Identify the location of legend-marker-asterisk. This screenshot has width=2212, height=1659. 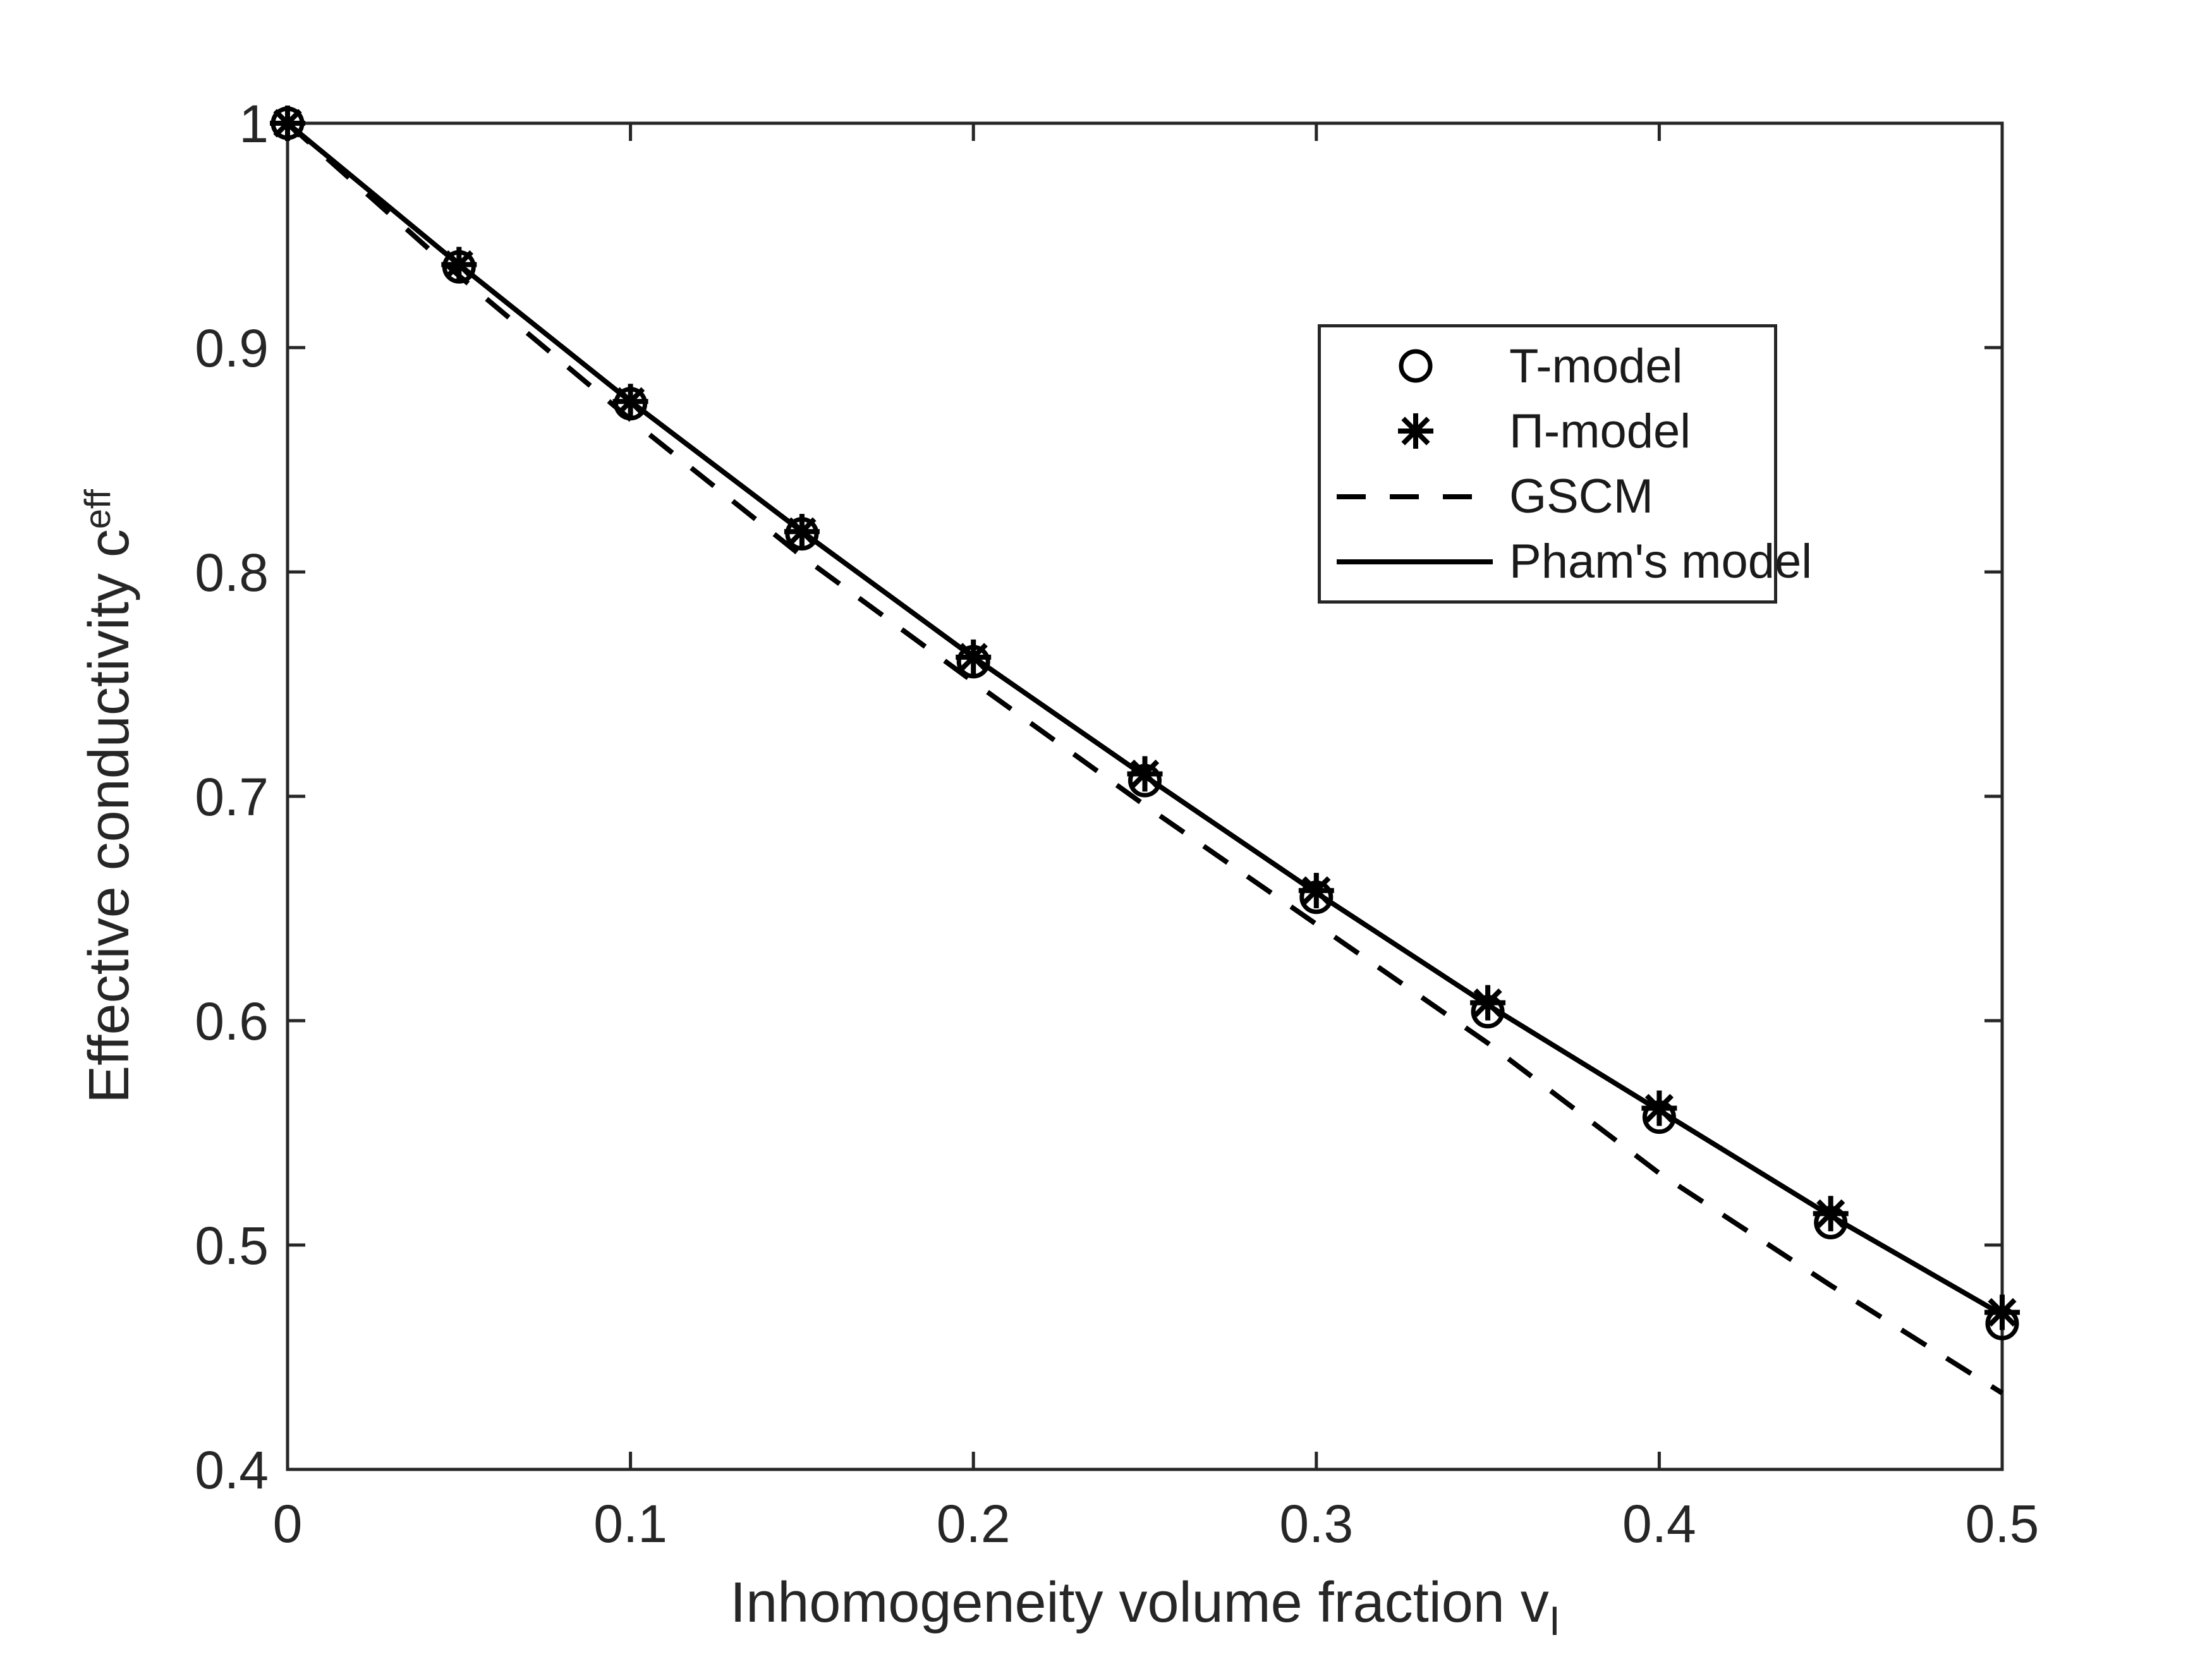
(1415, 431).